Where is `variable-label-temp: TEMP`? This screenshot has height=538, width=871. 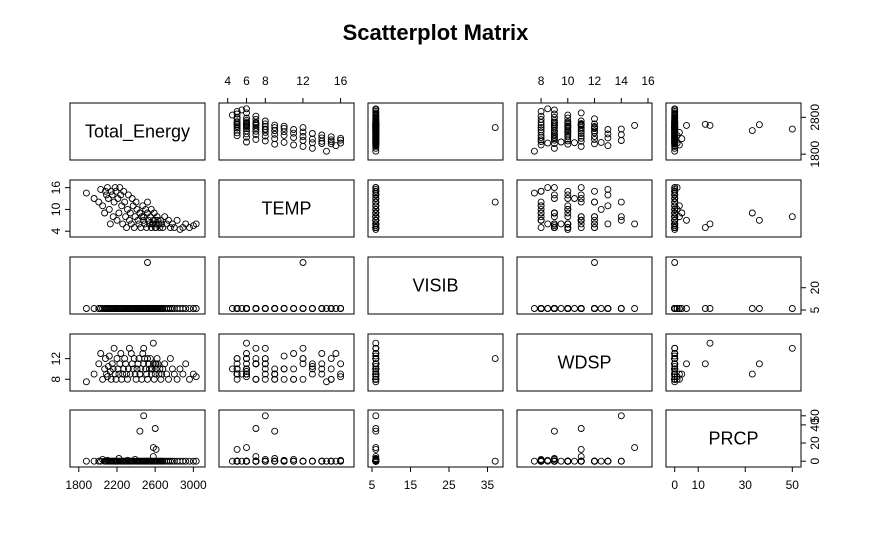
variable-label-temp: TEMP is located at coordinates (286, 209).